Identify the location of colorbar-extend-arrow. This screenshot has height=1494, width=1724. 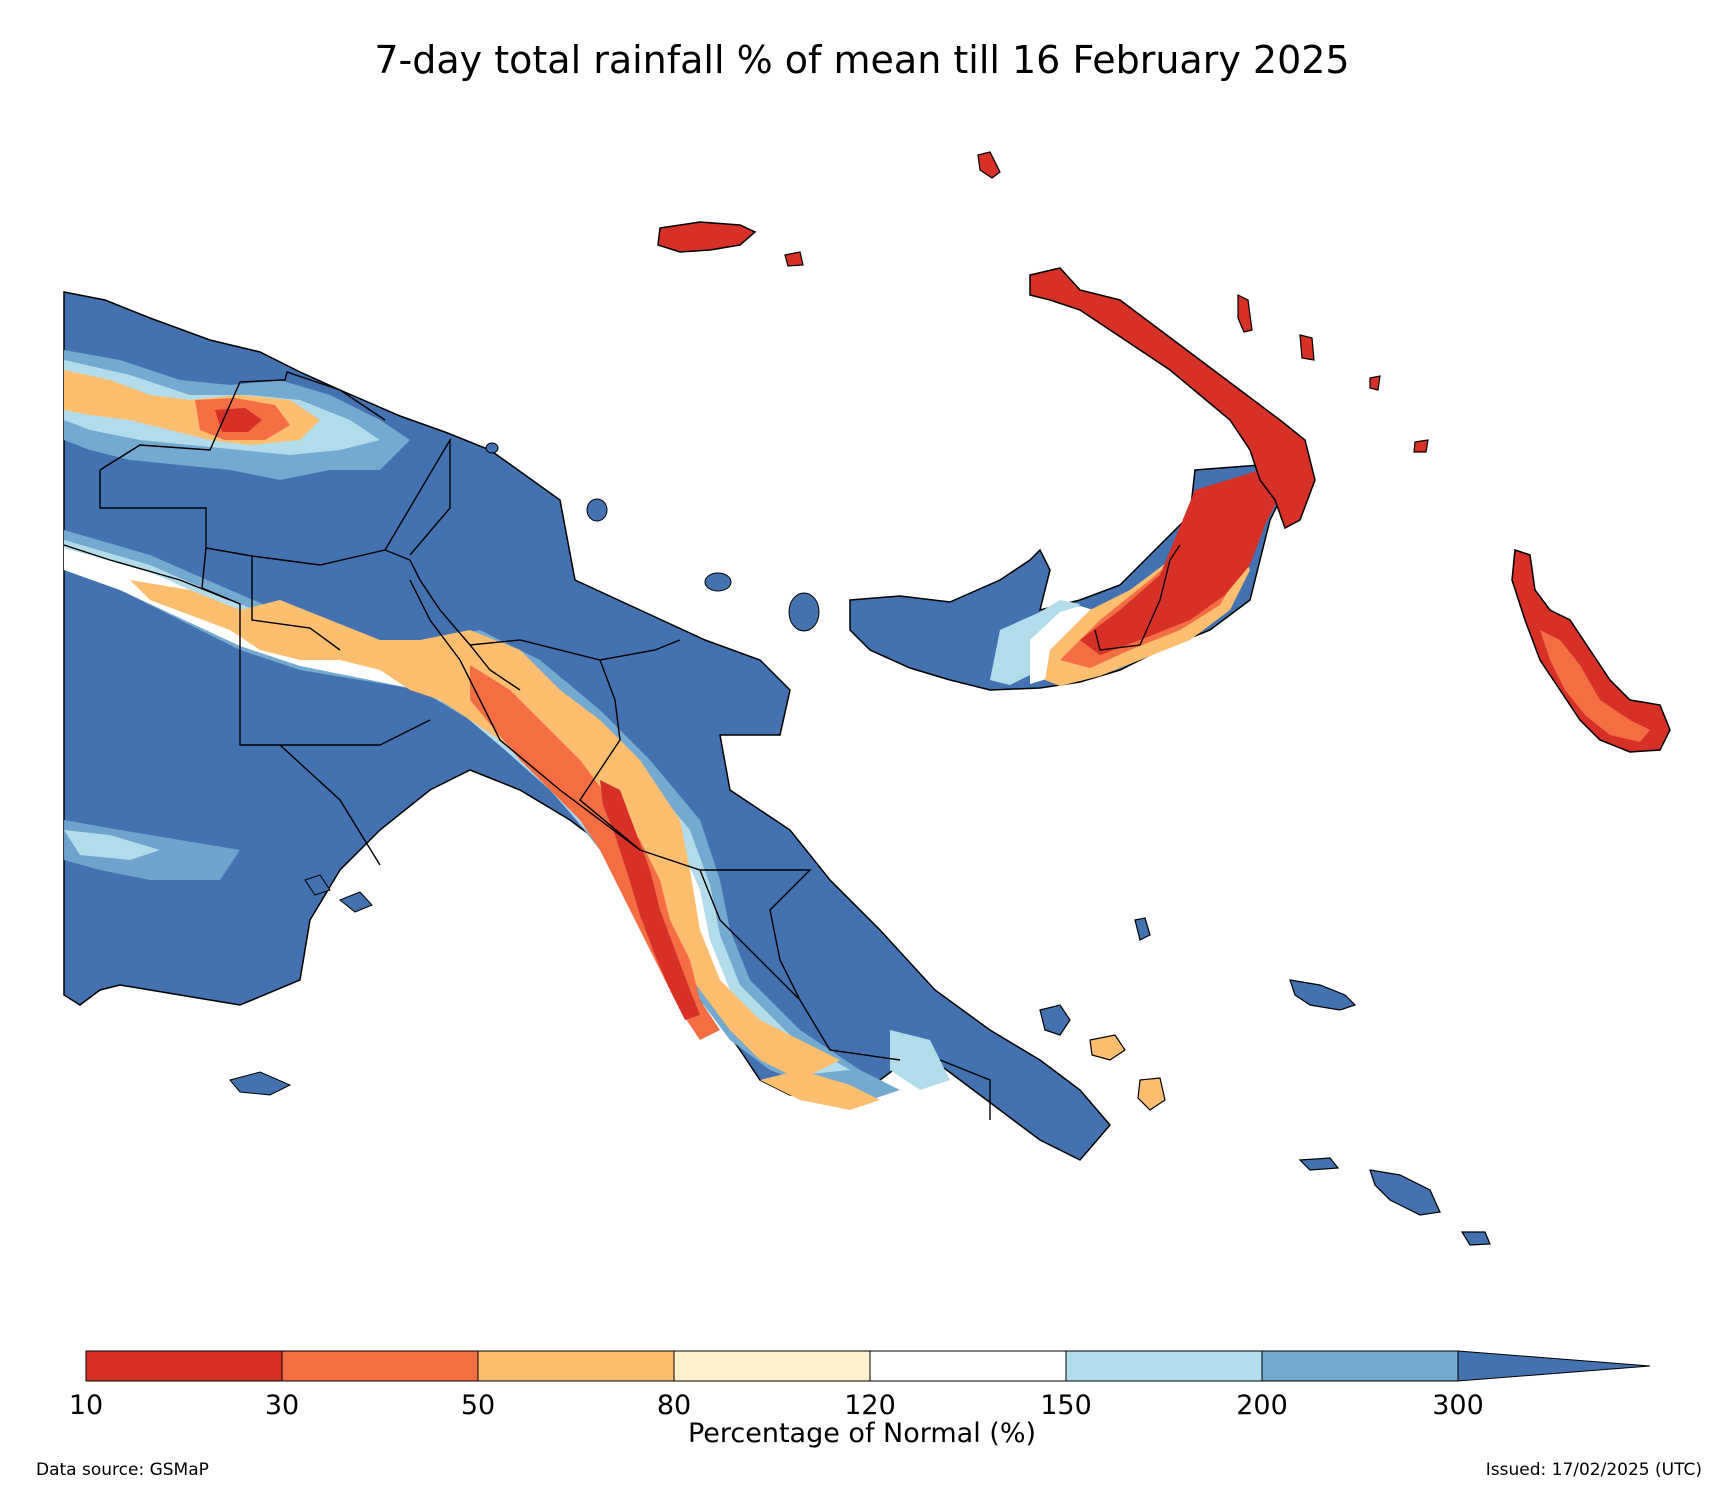
(1554, 1366).